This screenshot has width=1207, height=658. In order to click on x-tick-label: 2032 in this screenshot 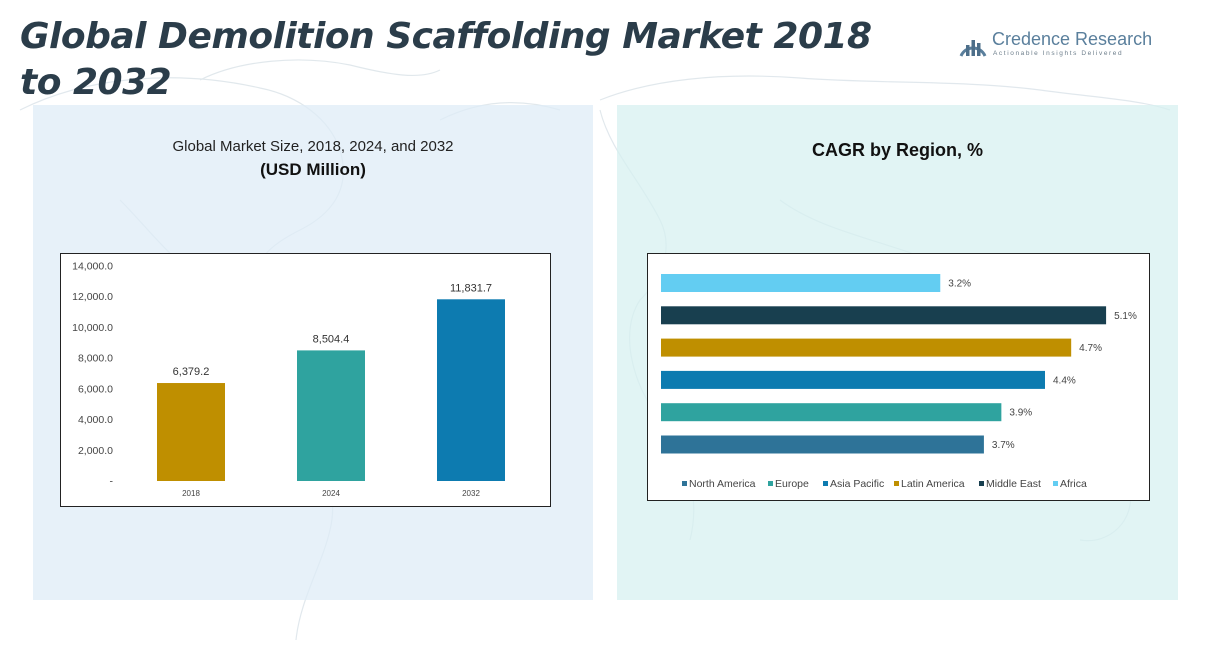, I will do `click(471, 493)`.